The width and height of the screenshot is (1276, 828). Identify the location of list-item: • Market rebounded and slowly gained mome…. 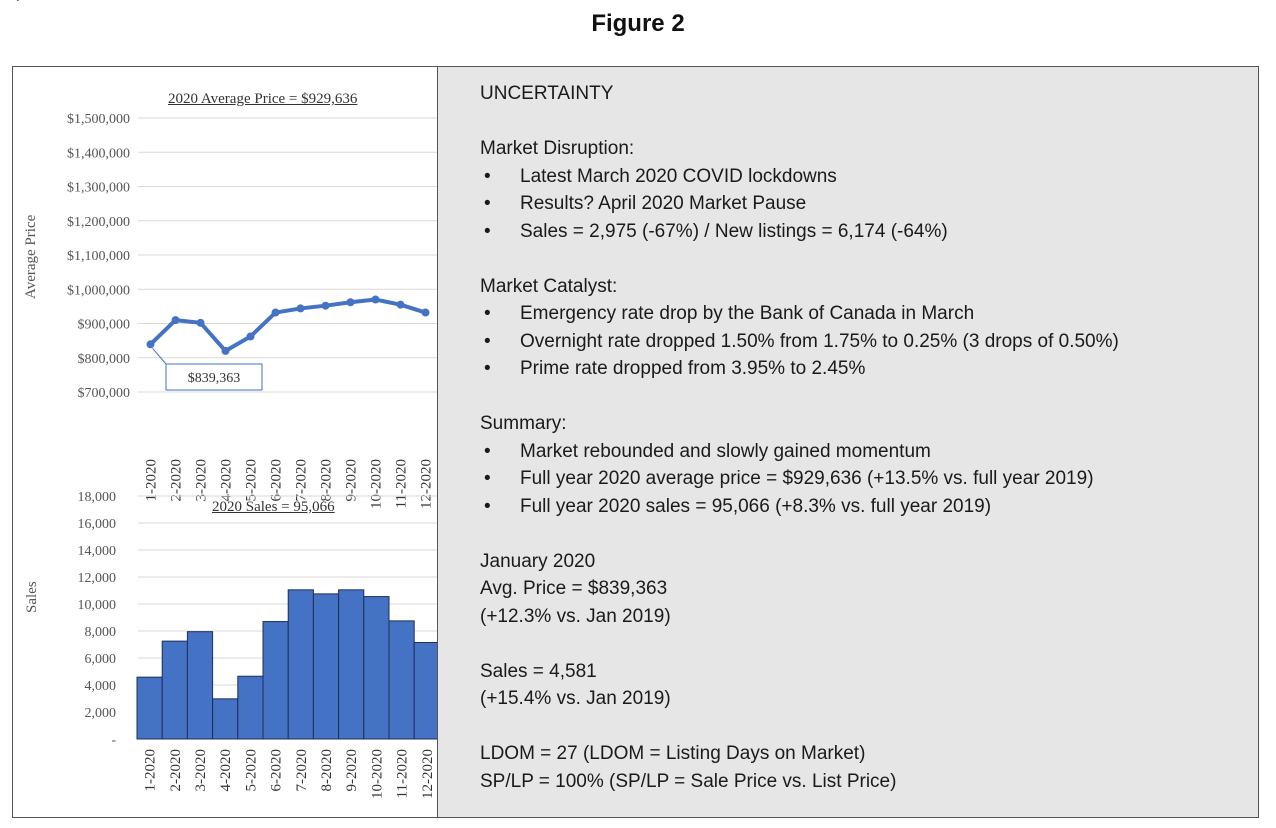
(707, 451).